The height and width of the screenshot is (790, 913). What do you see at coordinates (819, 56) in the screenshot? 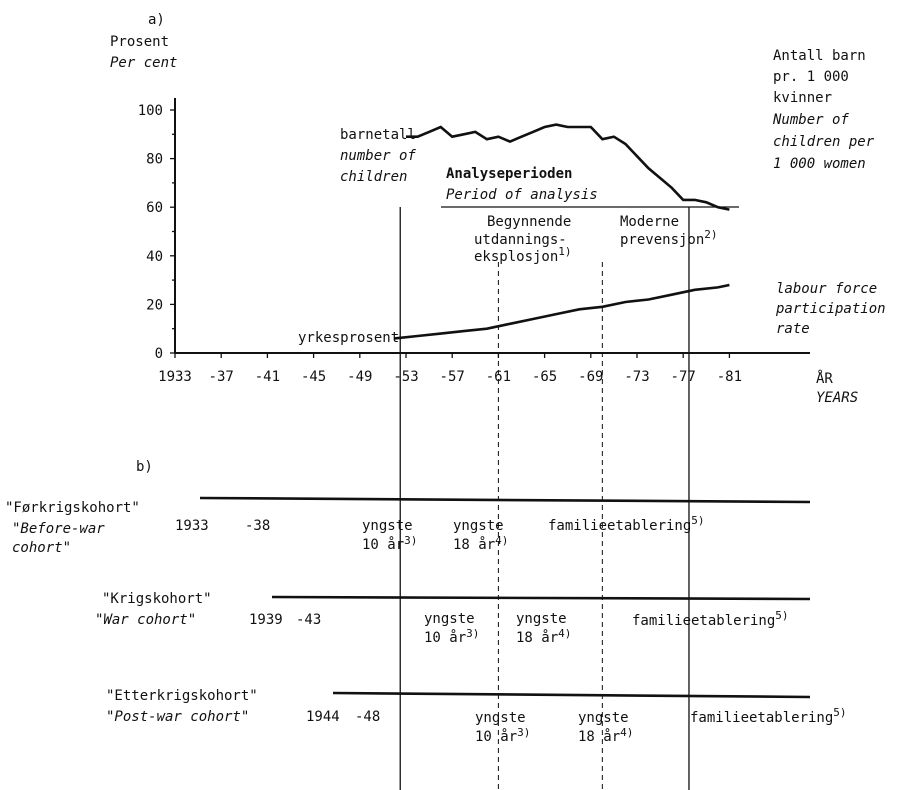
I see `right-title-line-1: Antall barn` at bounding box center [819, 56].